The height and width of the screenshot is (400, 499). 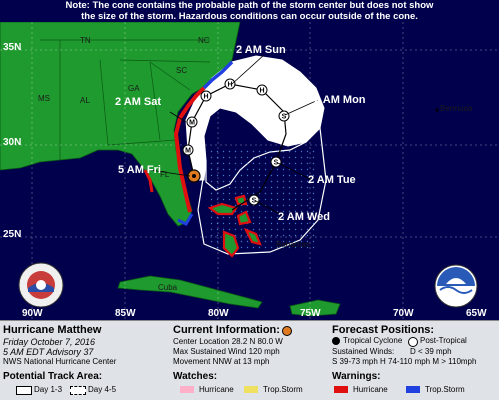 I want to click on state-nc: NC, so click(x=204, y=40).